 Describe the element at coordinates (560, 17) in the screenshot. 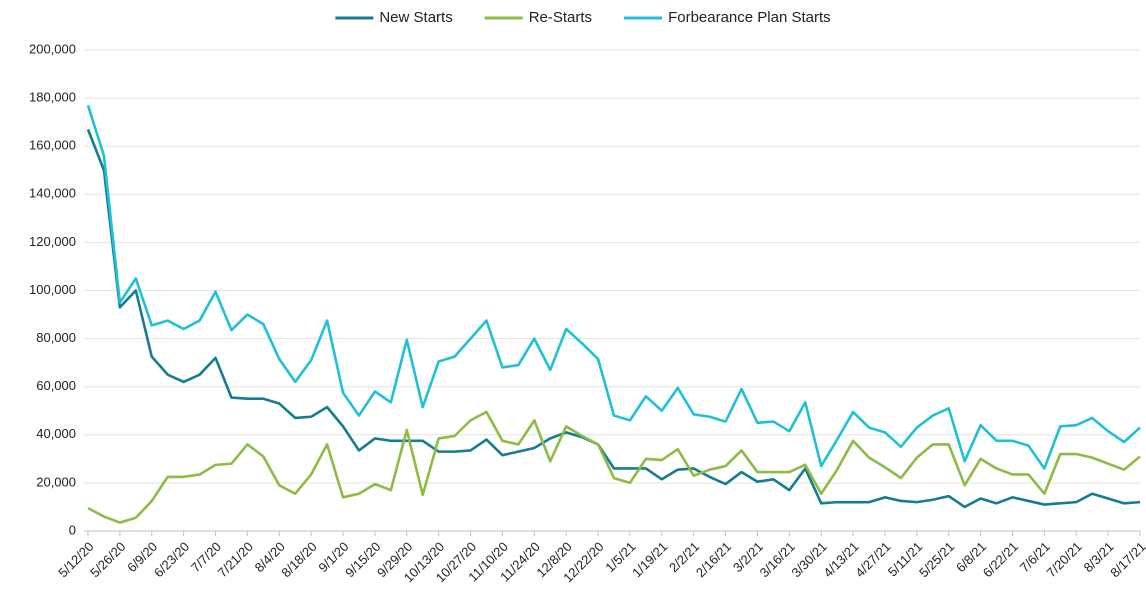

I see `legend-label: Re-Starts` at that location.